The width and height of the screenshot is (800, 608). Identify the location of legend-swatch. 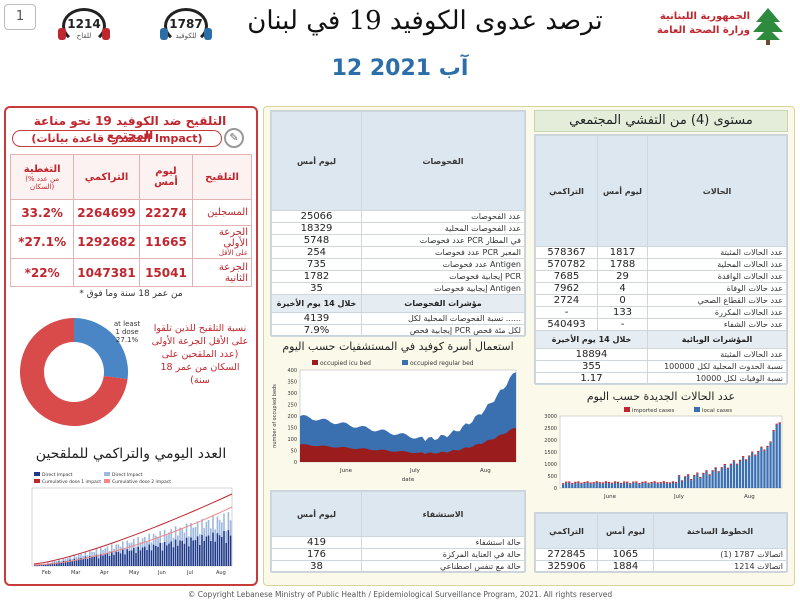
(627, 409).